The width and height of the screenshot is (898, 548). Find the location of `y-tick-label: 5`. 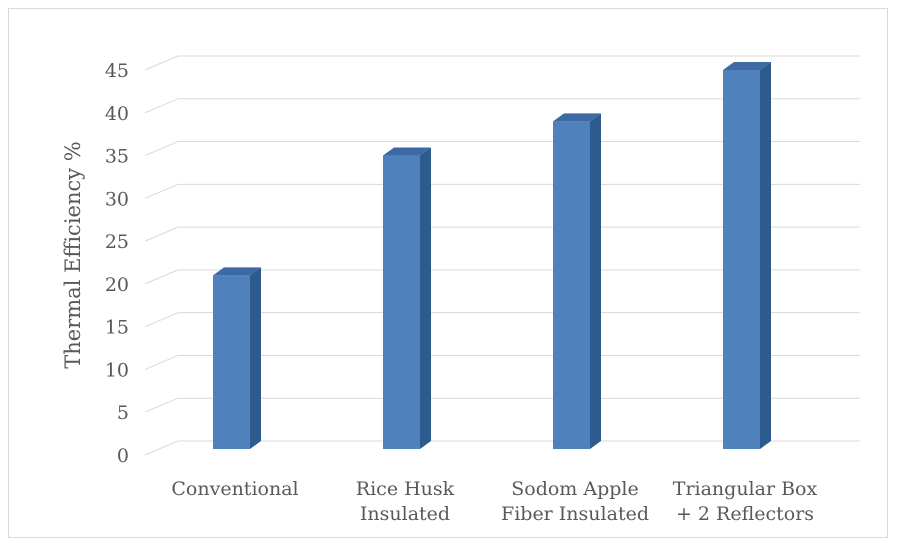

y-tick-label: 5 is located at coordinates (123, 413).